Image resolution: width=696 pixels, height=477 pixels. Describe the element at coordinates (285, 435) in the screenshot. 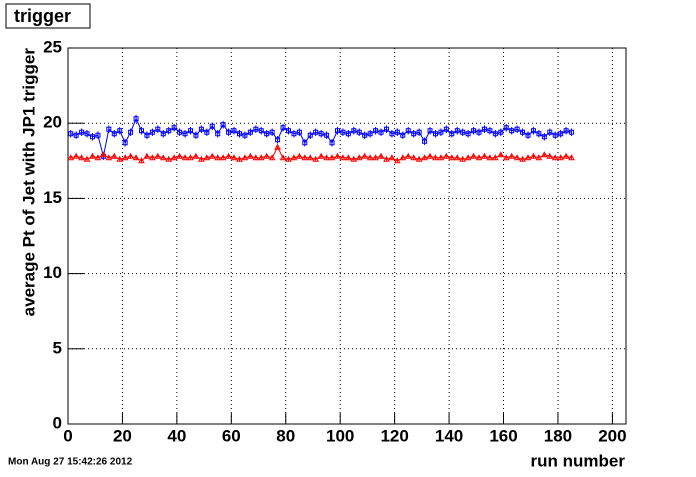

I see `x-tick-label: 80` at that location.